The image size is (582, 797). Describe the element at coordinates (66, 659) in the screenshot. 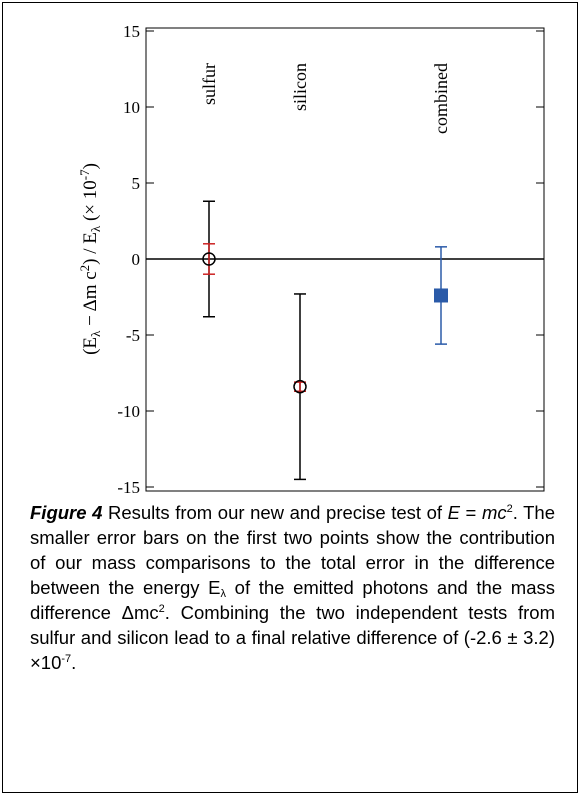

I see `caption-sup-exp: -7` at that location.